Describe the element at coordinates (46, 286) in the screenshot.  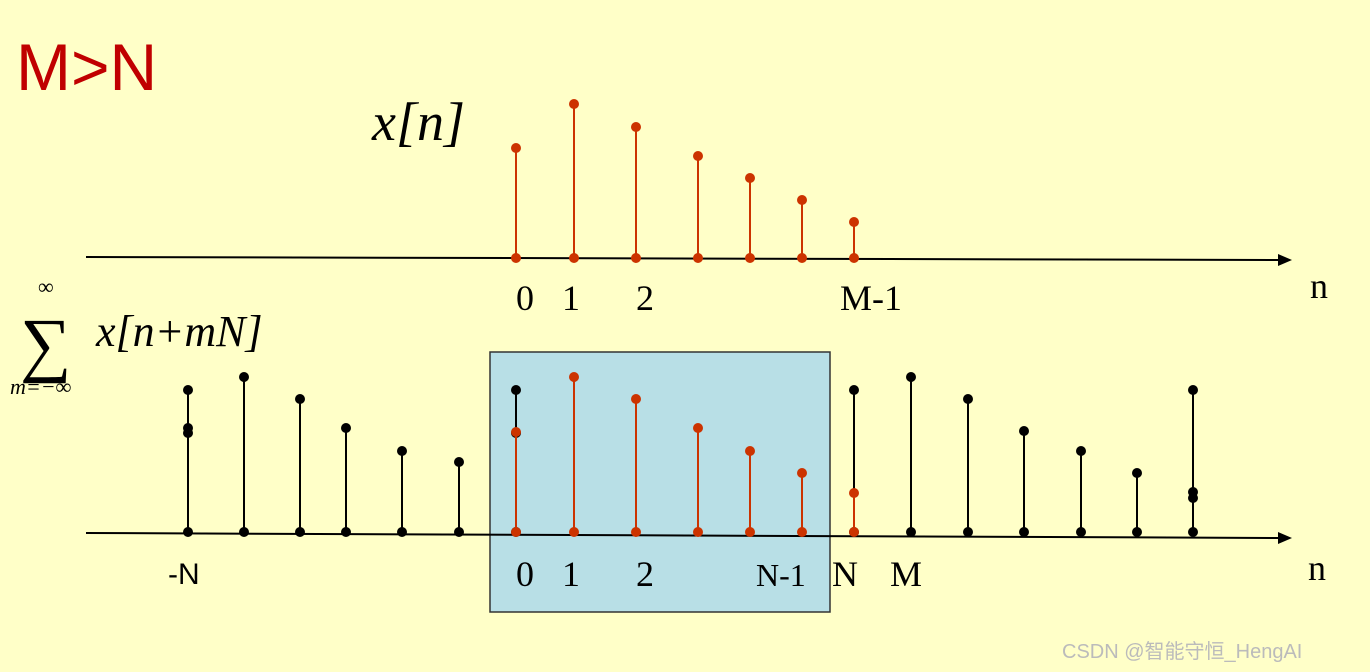
I see `sum-upper: ∞` at that location.